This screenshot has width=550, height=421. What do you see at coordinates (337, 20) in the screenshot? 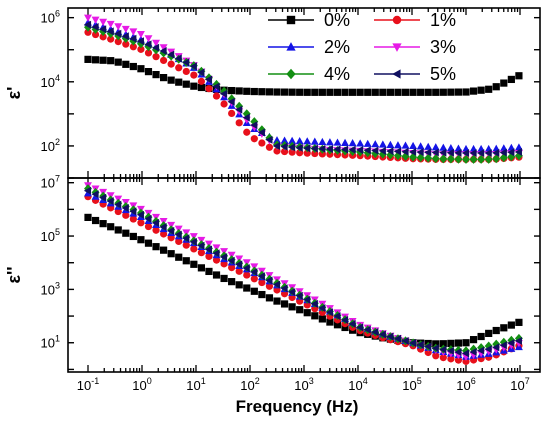
I see `legend-label: 0%` at bounding box center [337, 20].